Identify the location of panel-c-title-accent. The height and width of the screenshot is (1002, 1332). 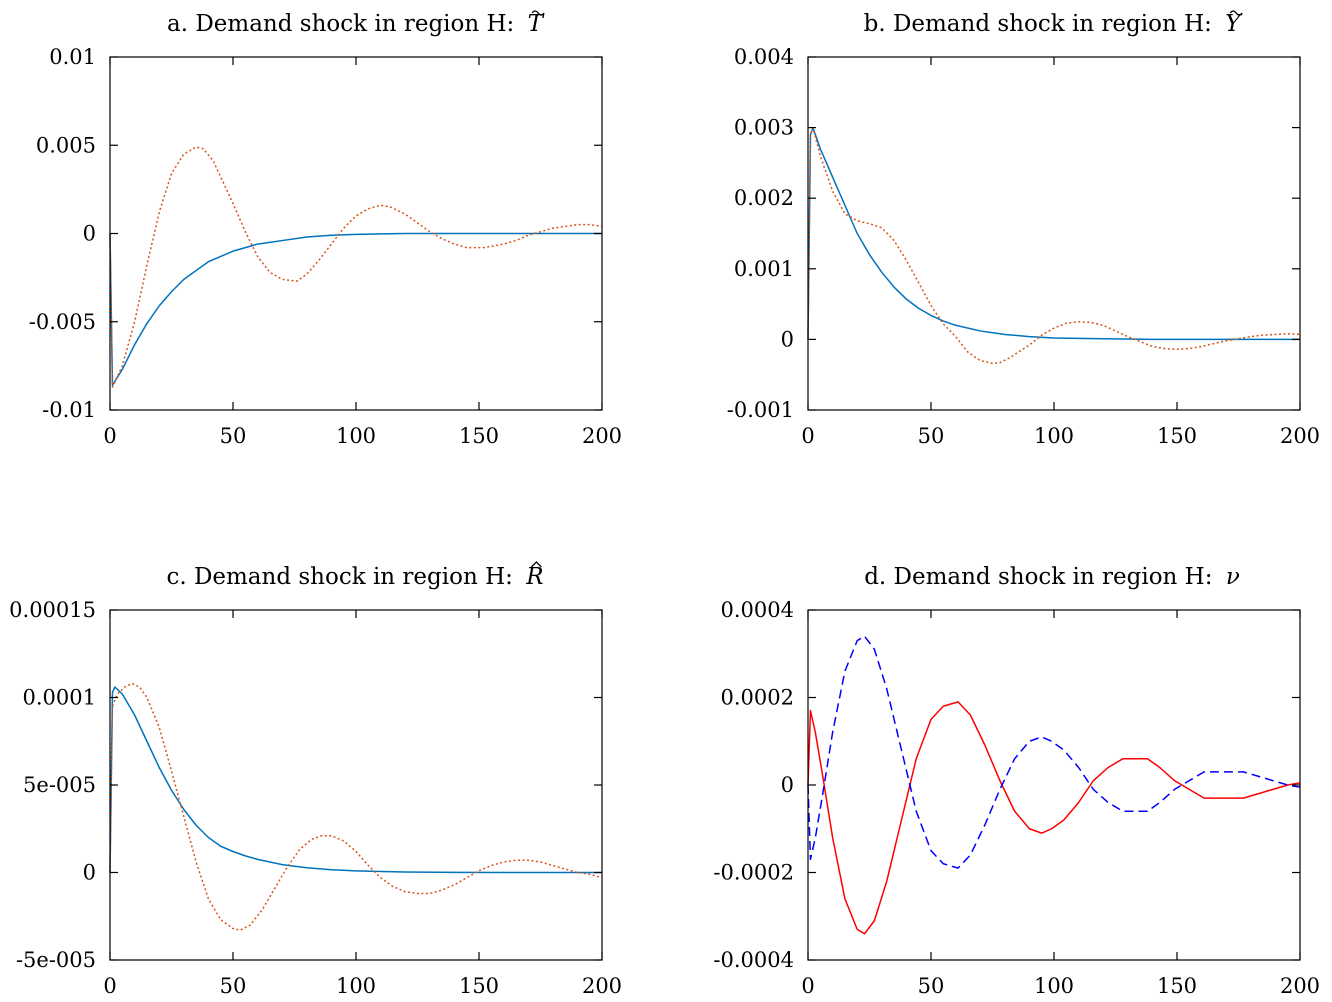
(536, 564).